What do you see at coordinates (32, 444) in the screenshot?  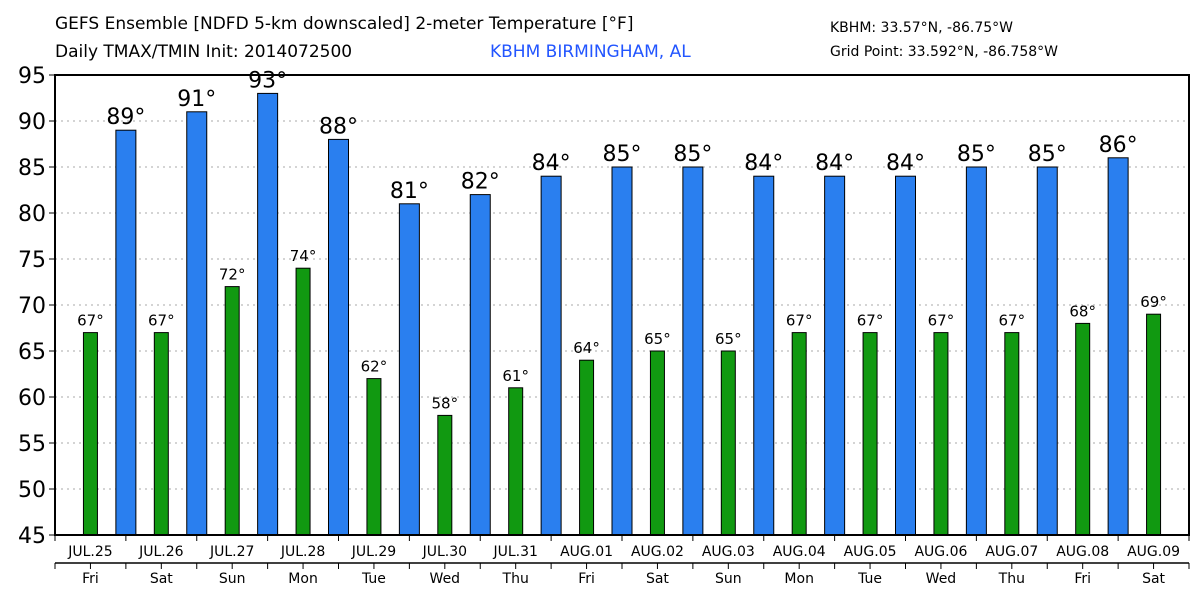 I see `y-tick-label: 55` at bounding box center [32, 444].